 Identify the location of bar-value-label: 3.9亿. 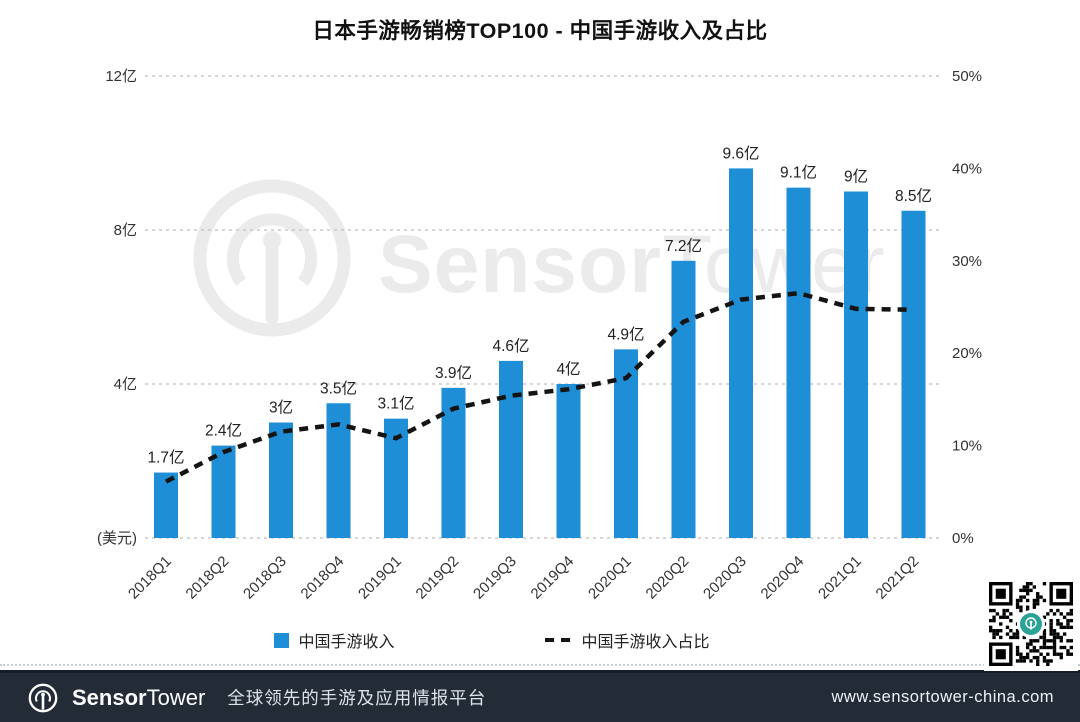
(453, 373).